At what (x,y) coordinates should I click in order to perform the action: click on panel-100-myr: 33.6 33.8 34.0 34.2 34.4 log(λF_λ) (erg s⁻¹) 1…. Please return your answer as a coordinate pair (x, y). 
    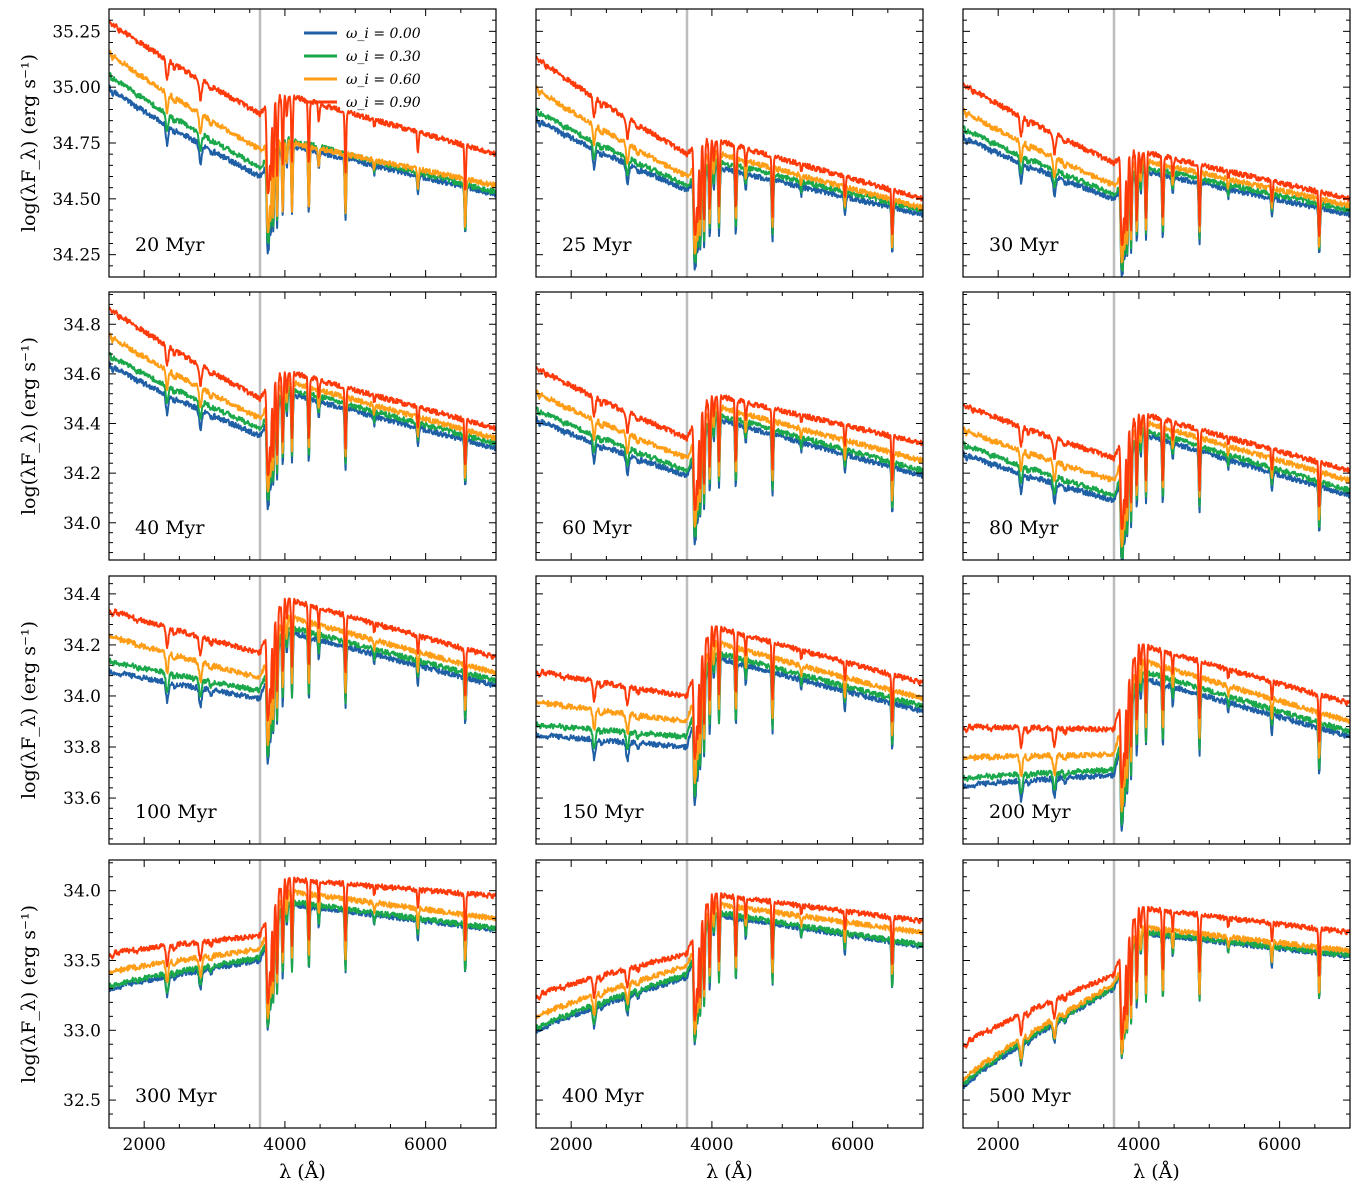
    Looking at the image, I should click on (257, 710).